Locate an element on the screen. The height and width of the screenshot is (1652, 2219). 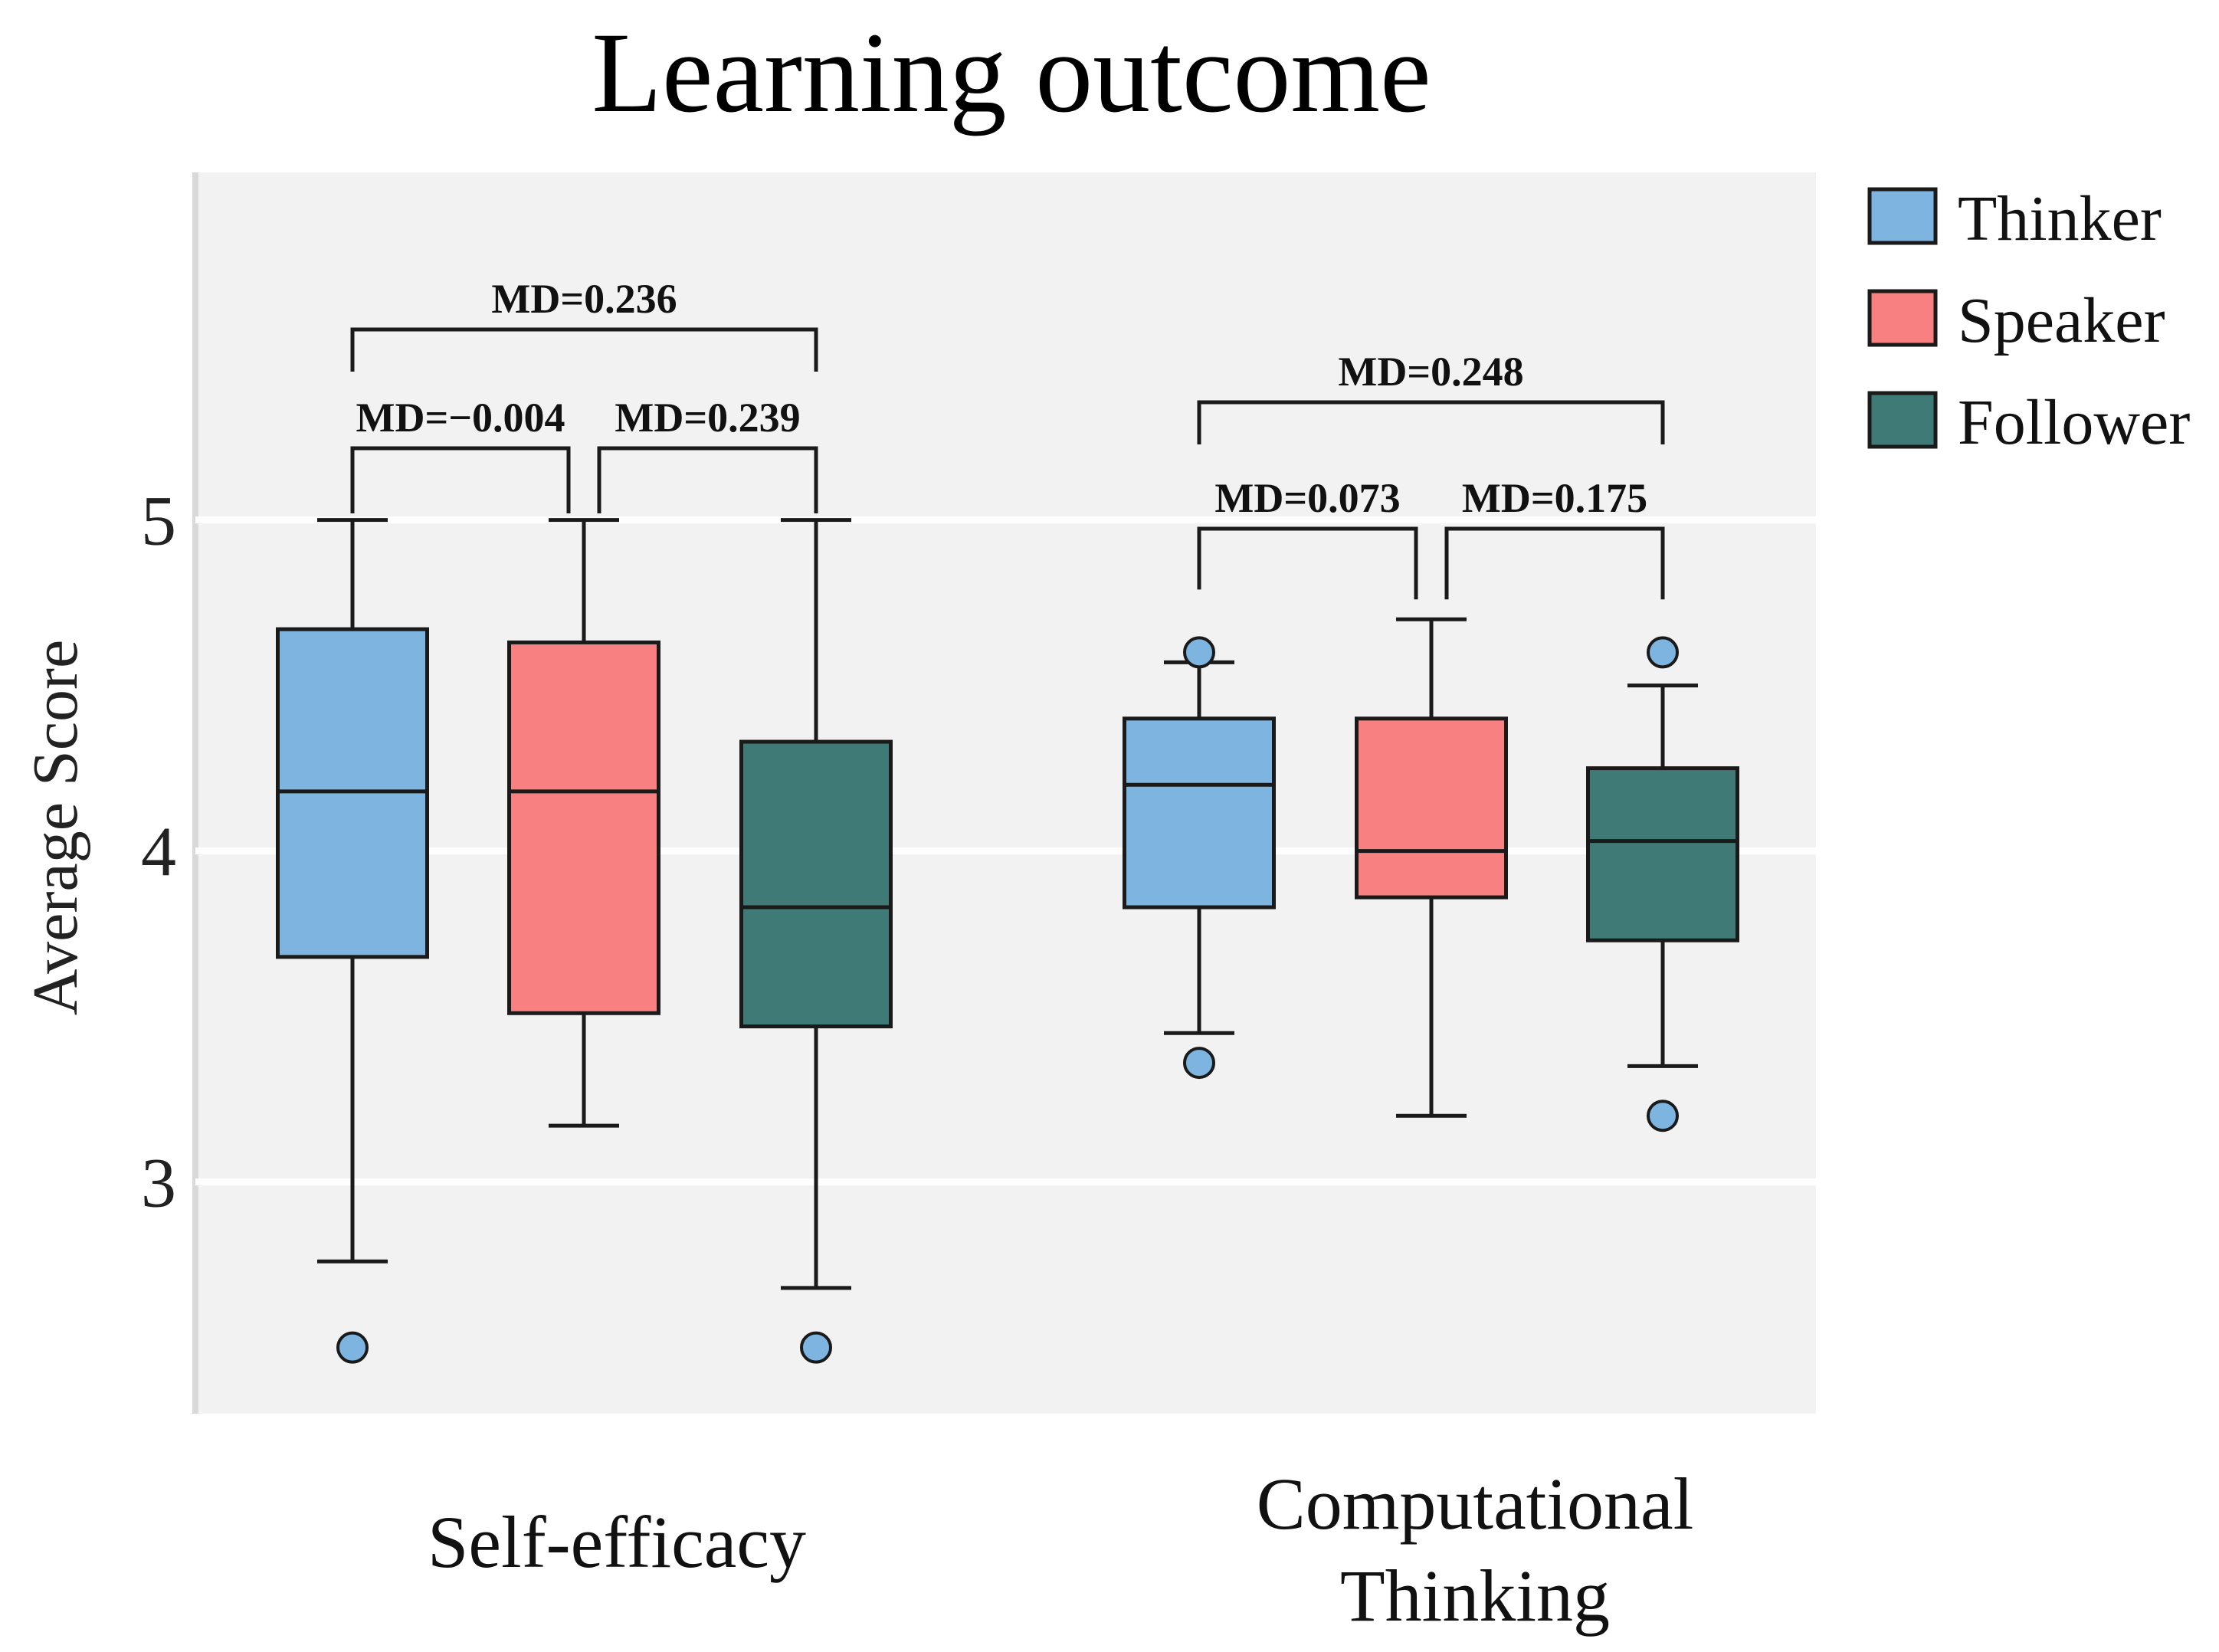
box-speaker-computational-thinking is located at coordinates (1431, 867).